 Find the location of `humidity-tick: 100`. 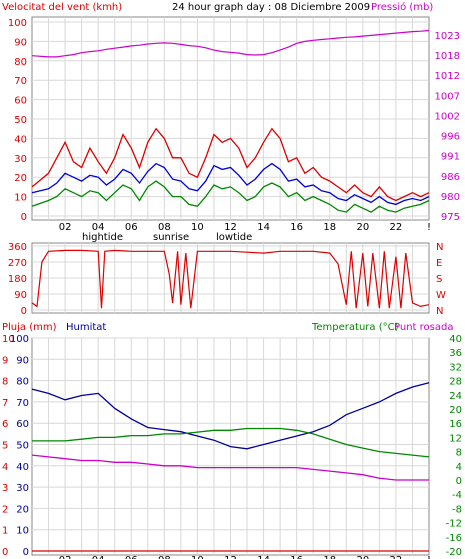

humidity-tick: 100 is located at coordinates (19, 339).